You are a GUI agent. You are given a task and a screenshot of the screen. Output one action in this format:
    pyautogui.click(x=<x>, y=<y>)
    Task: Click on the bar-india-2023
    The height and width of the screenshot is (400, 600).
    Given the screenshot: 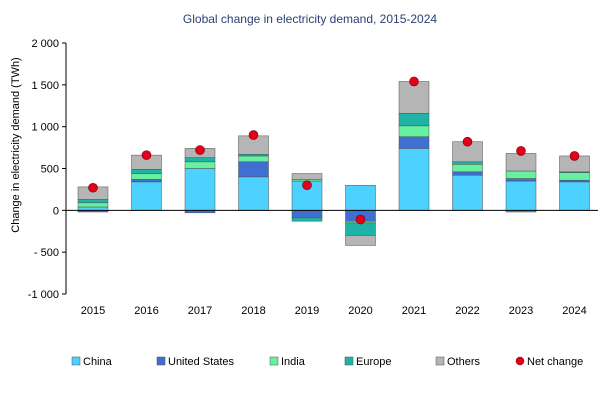 What is the action you would take?
    pyautogui.click(x=521, y=174)
    